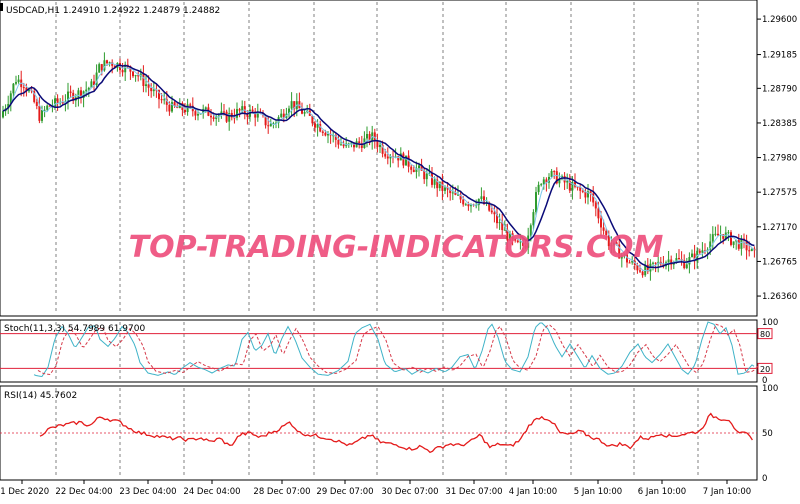  What do you see at coordinates (662, 492) in the screenshot?
I see `time-tick-label: 6 Jan 10:00` at bounding box center [662, 492].